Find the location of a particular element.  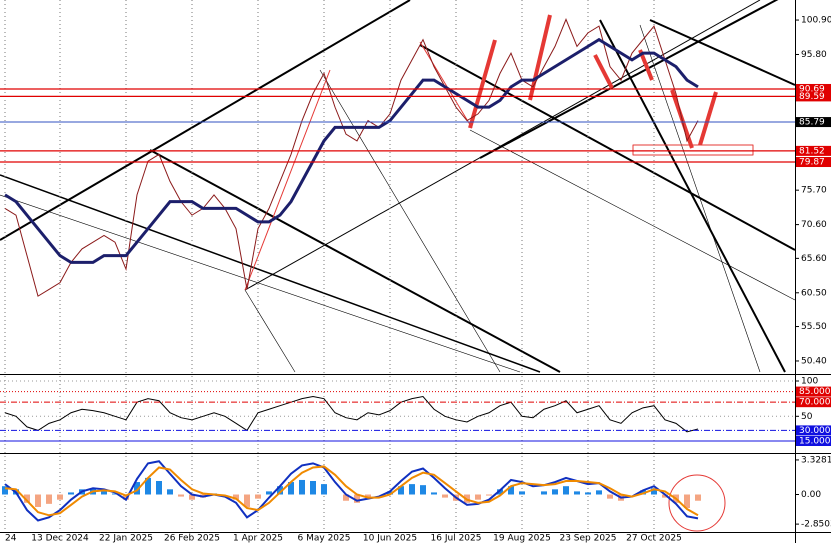

y-tick-label: 75.70 is located at coordinates (814, 191).